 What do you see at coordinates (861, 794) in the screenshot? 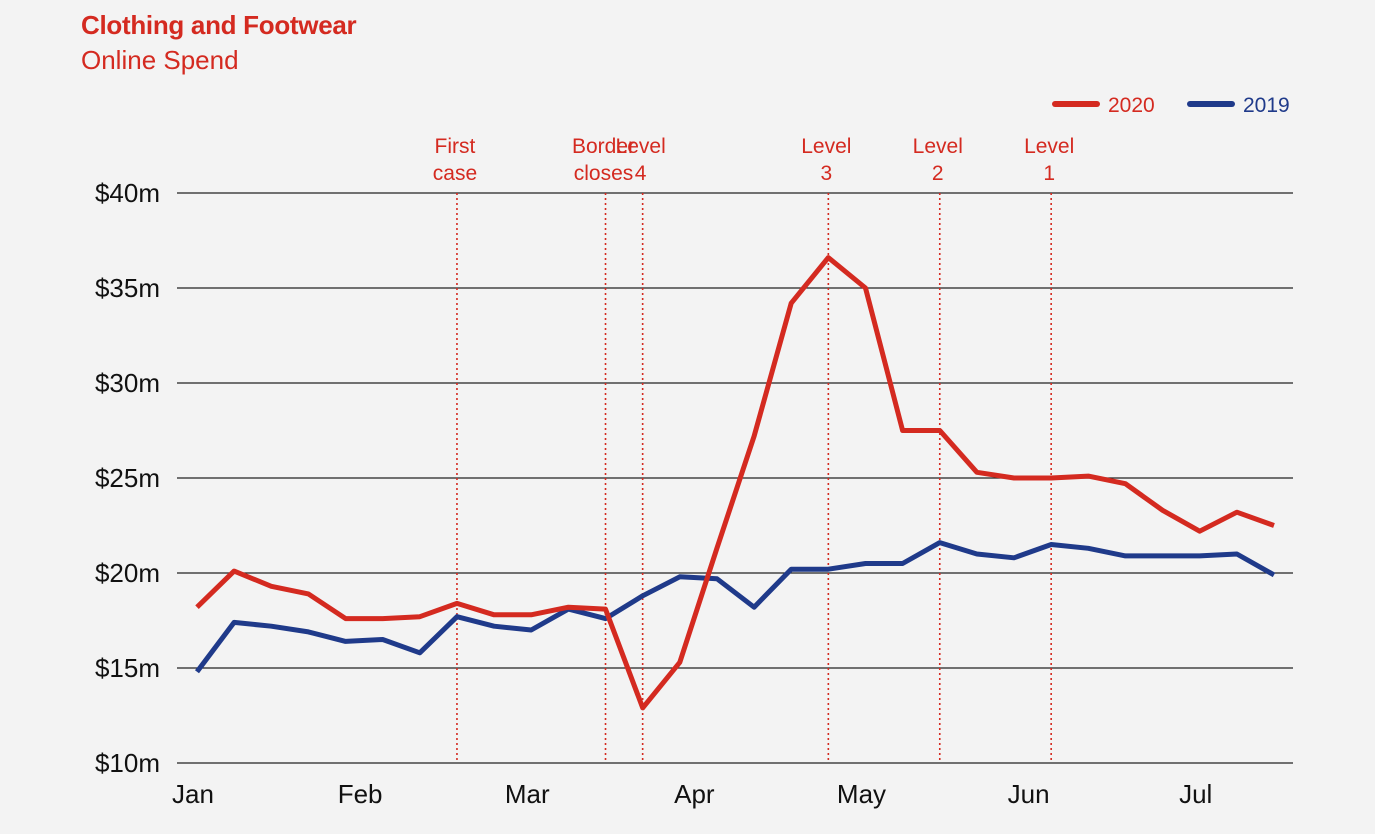
I see `x-tick-label: May` at bounding box center [861, 794].